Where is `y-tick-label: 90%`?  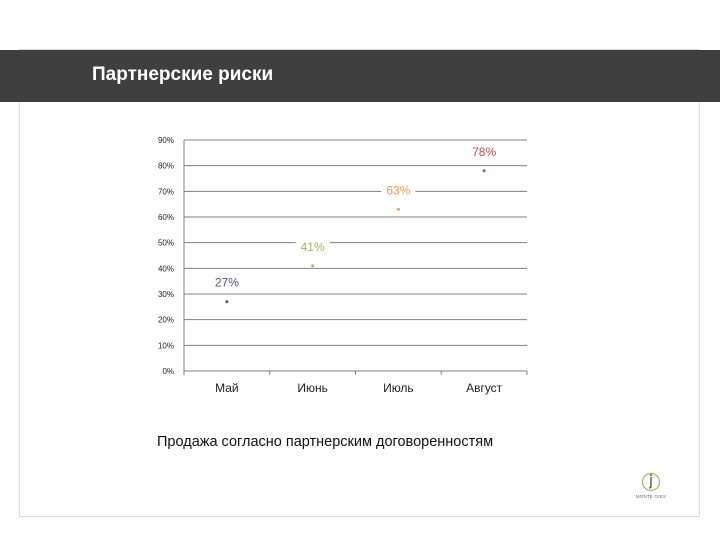
y-tick-label: 90% is located at coordinates (166, 140).